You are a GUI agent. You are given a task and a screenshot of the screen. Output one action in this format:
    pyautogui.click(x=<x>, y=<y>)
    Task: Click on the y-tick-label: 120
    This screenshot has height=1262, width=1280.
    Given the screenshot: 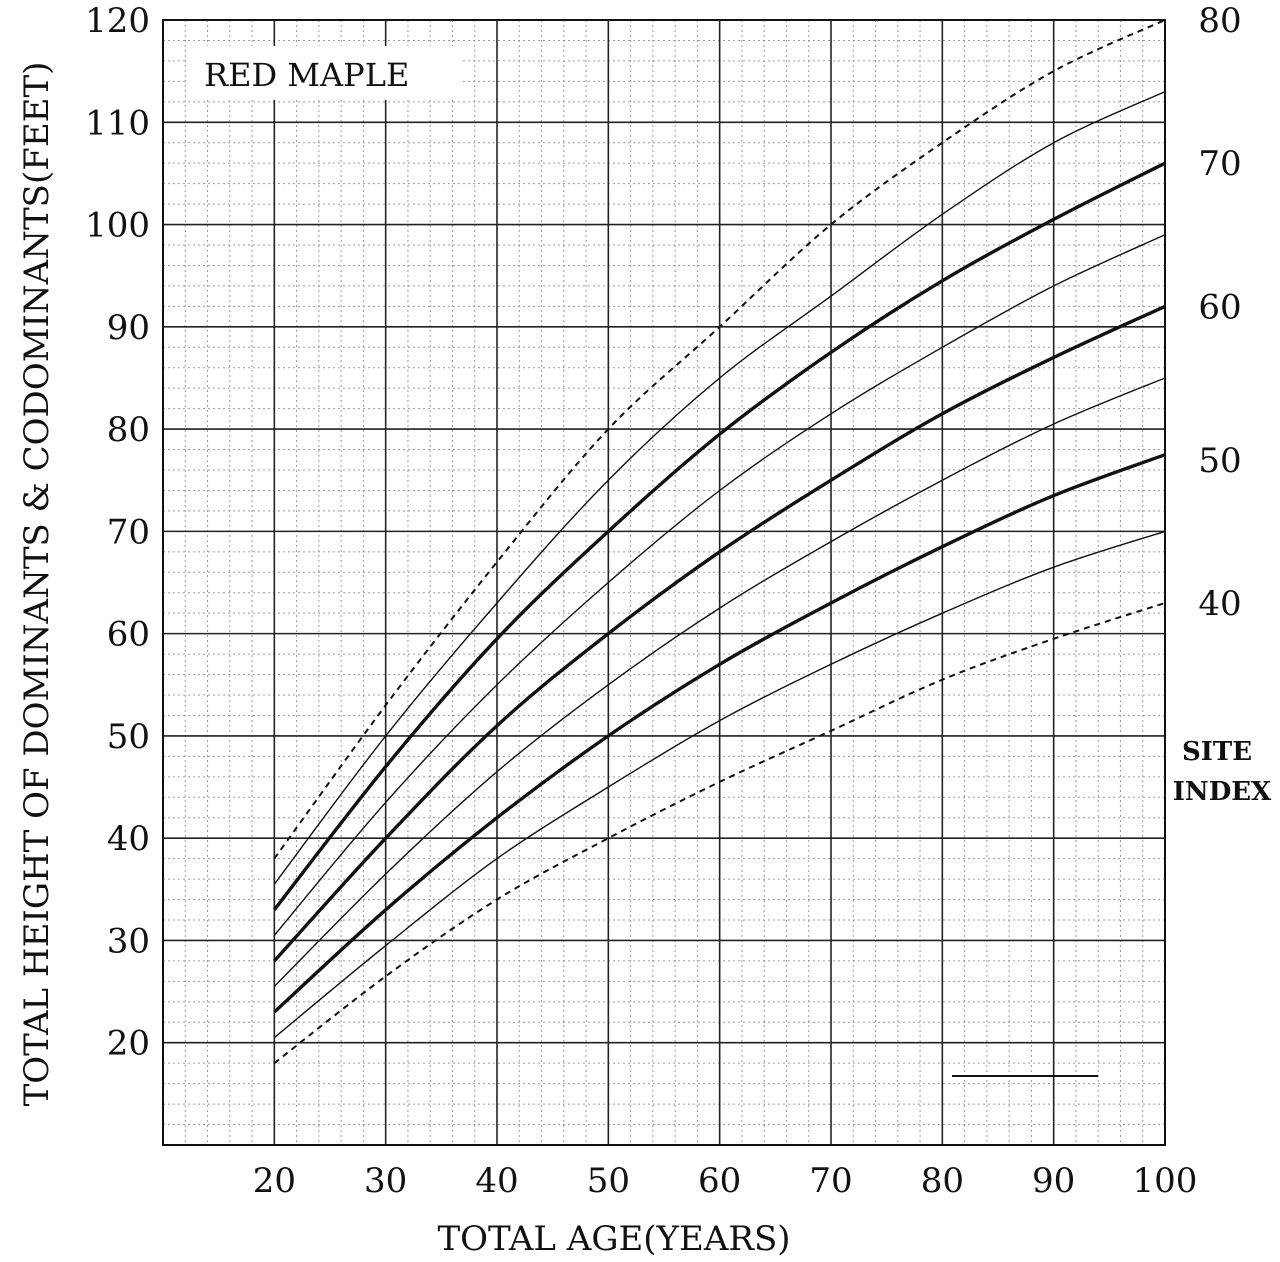 What is the action you would take?
    pyautogui.click(x=117, y=21)
    